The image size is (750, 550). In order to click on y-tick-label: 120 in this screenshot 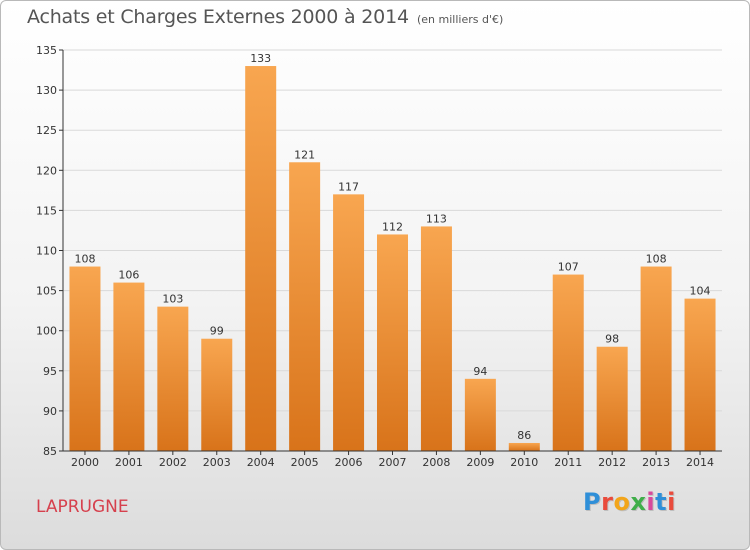, I will do `click(46, 170)`.